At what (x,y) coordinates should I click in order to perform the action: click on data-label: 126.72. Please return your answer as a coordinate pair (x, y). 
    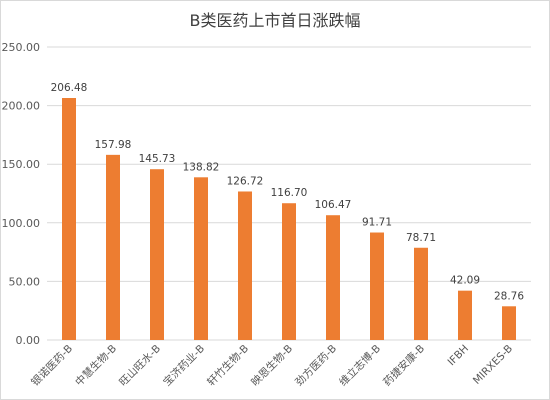
    Looking at the image, I should click on (245, 181).